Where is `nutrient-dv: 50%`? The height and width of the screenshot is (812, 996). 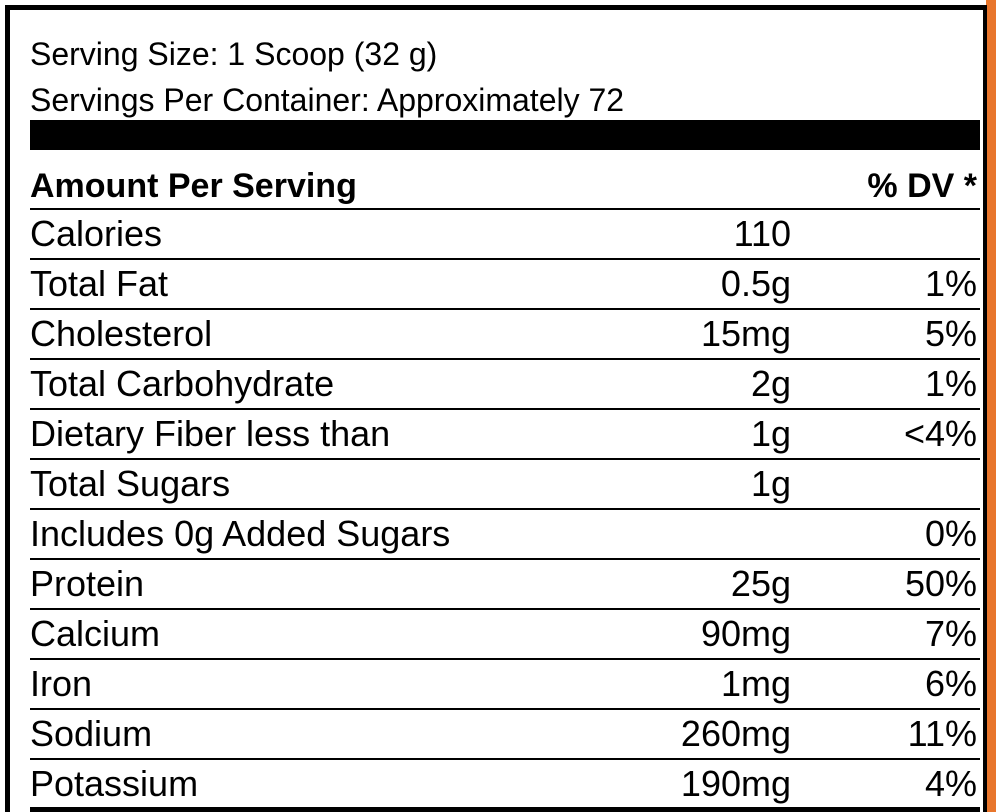 nutrient-dv: 50% is located at coordinates (940, 583).